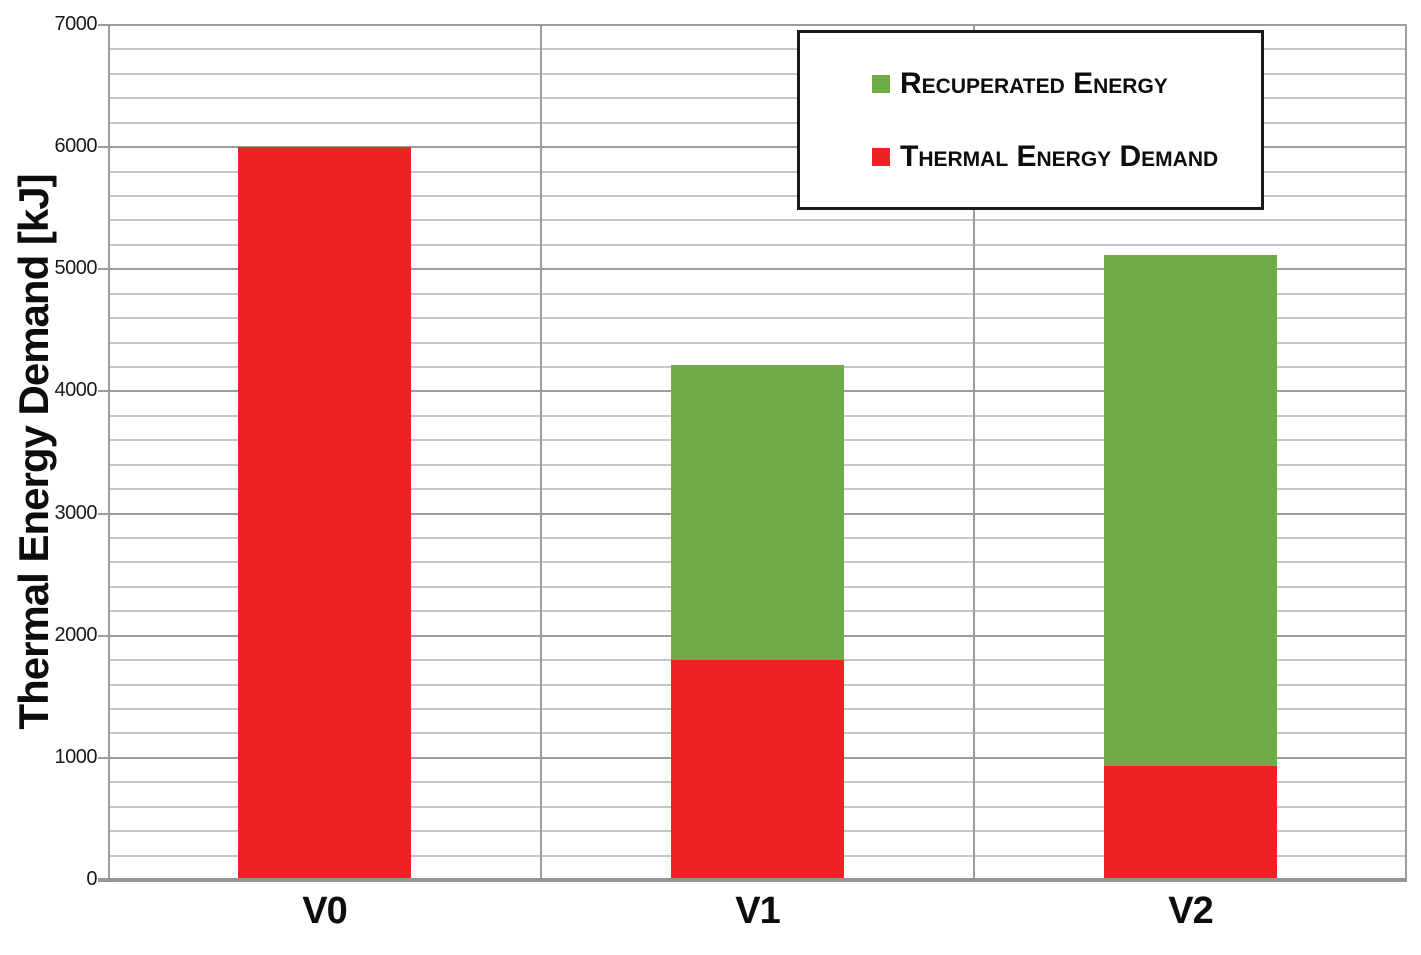 The width and height of the screenshot is (1421, 955). Describe the element at coordinates (1190, 823) in the screenshot. I see `bar-v2-thermal-energy-demand` at that location.